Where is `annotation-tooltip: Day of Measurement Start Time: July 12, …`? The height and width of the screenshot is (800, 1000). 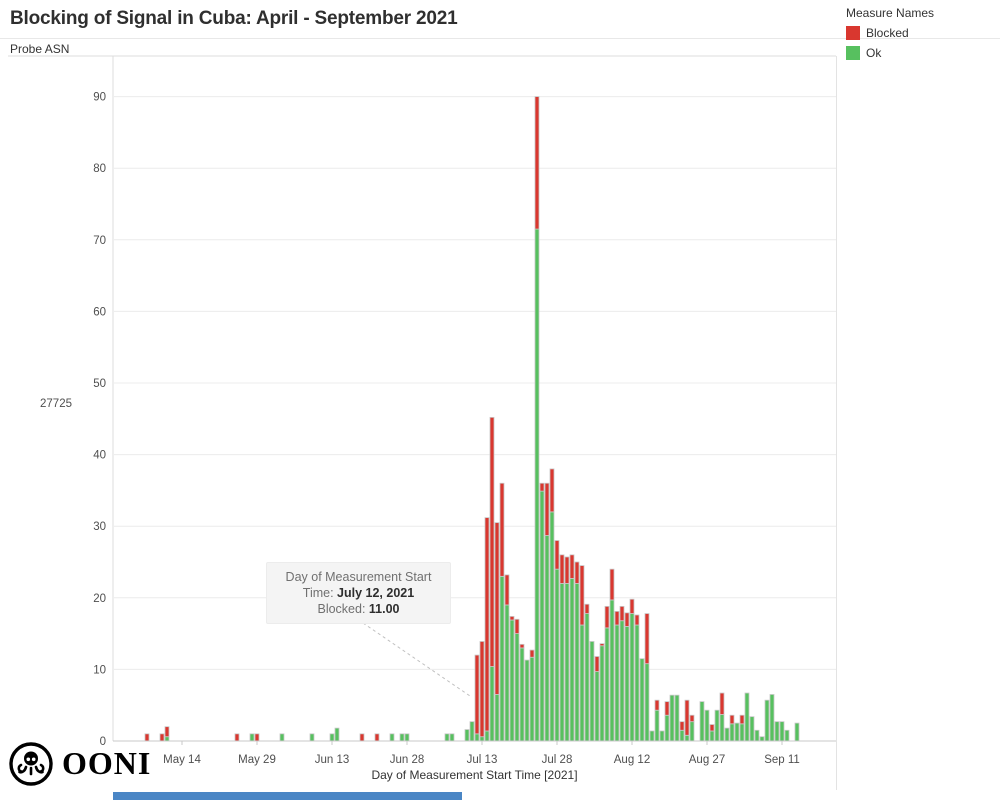 annotation-tooltip: Day of Measurement Start Time: July 12, … is located at coordinates (358, 593).